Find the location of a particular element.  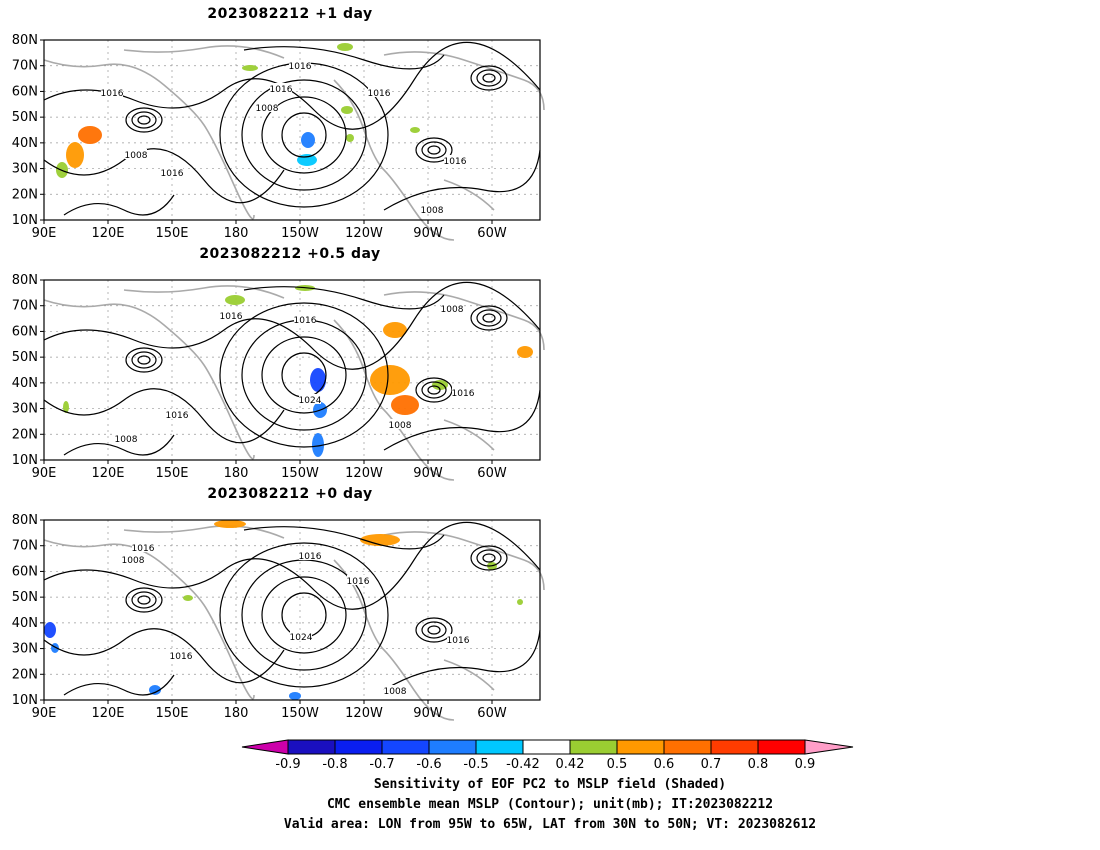

map-border is located at coordinates (292, 370).